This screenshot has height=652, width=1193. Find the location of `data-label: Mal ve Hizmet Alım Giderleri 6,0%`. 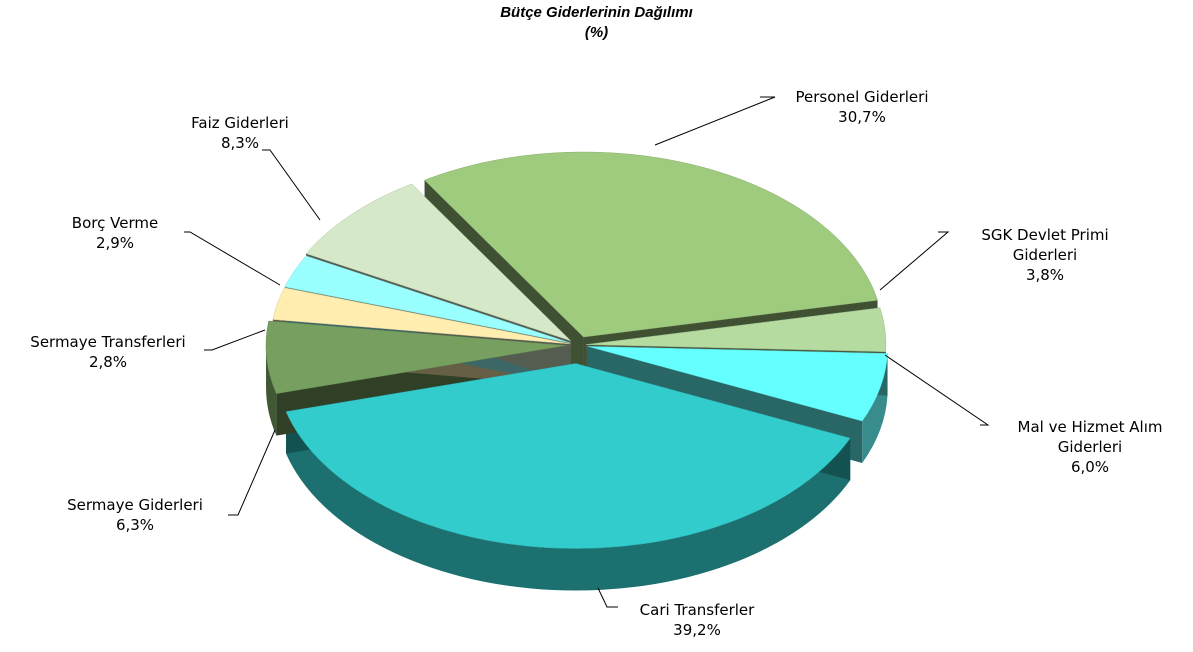

data-label: Mal ve Hizmet Alım Giderleri 6,0% is located at coordinates (1090, 447).